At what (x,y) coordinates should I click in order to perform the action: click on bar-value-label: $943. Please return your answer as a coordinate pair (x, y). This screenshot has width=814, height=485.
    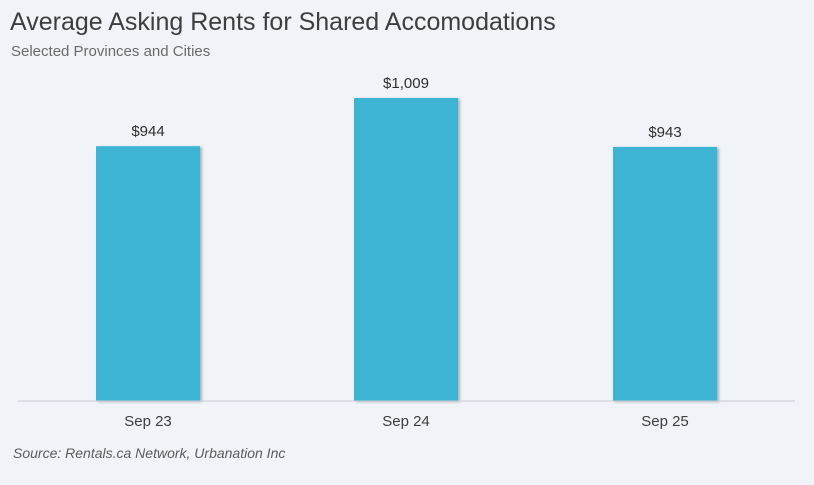
    Looking at the image, I should click on (664, 132).